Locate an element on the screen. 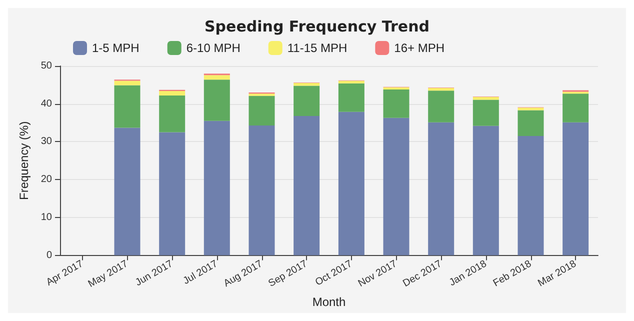  y-tick-label: 20 is located at coordinates (46, 180).